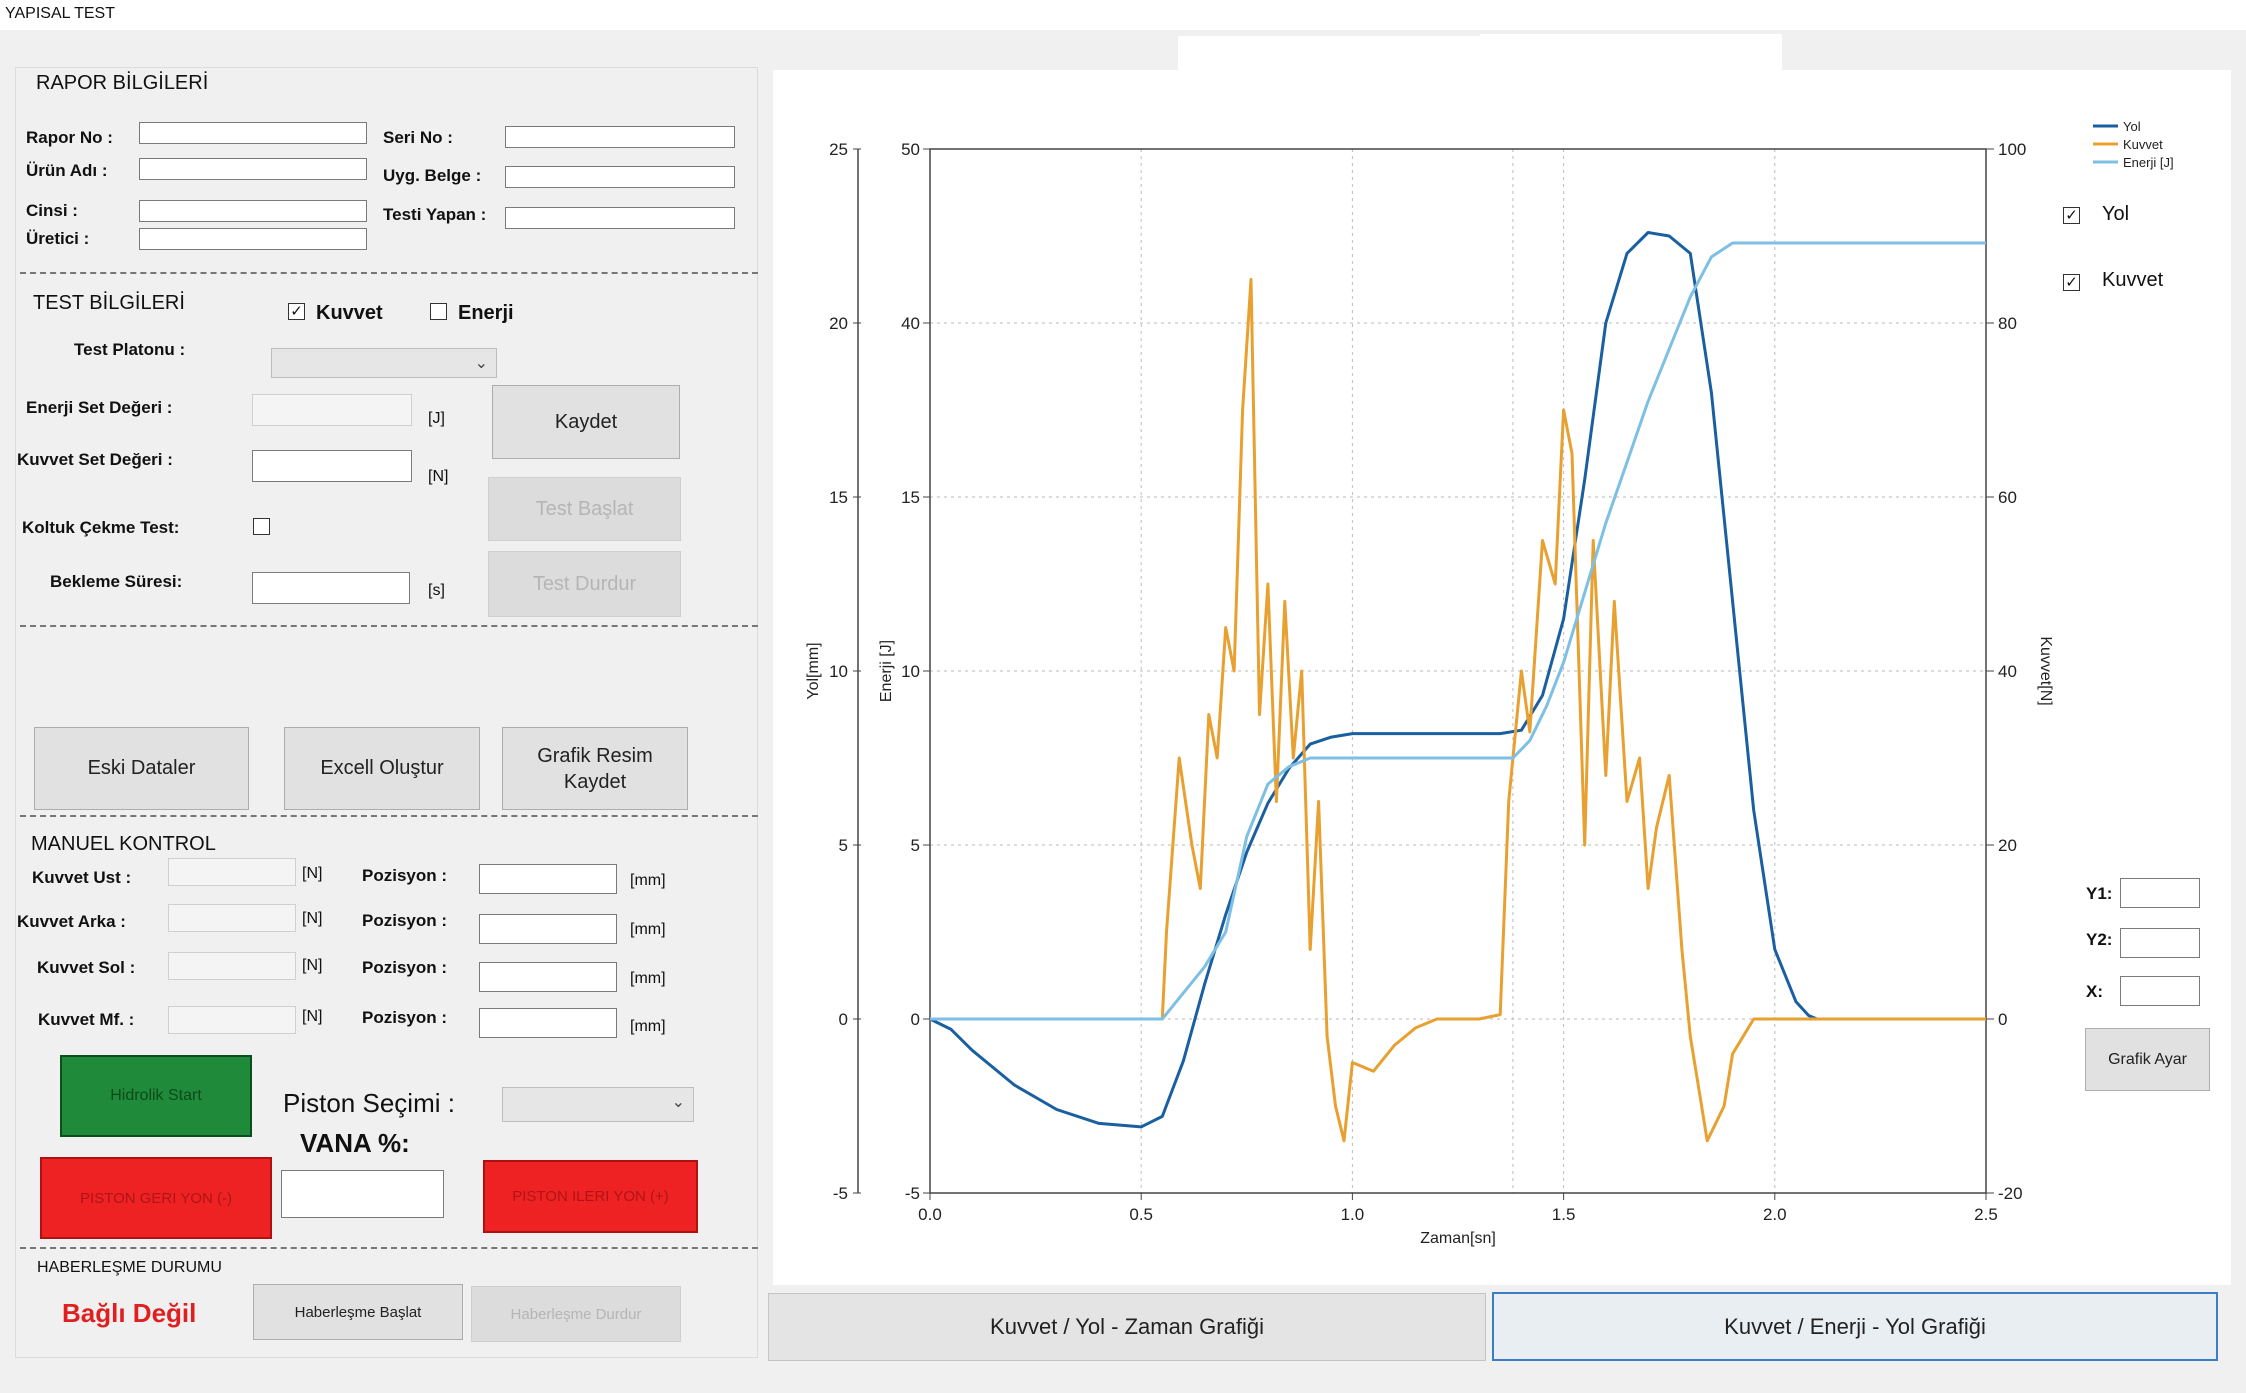  I want to click on type-label: Cinsi :, so click(52, 210).